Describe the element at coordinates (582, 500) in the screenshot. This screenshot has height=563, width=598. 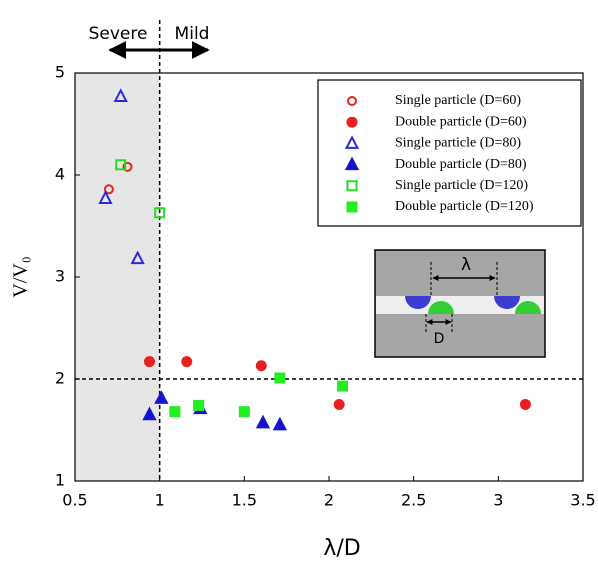
I see `x-tick-label: 3.5` at that location.